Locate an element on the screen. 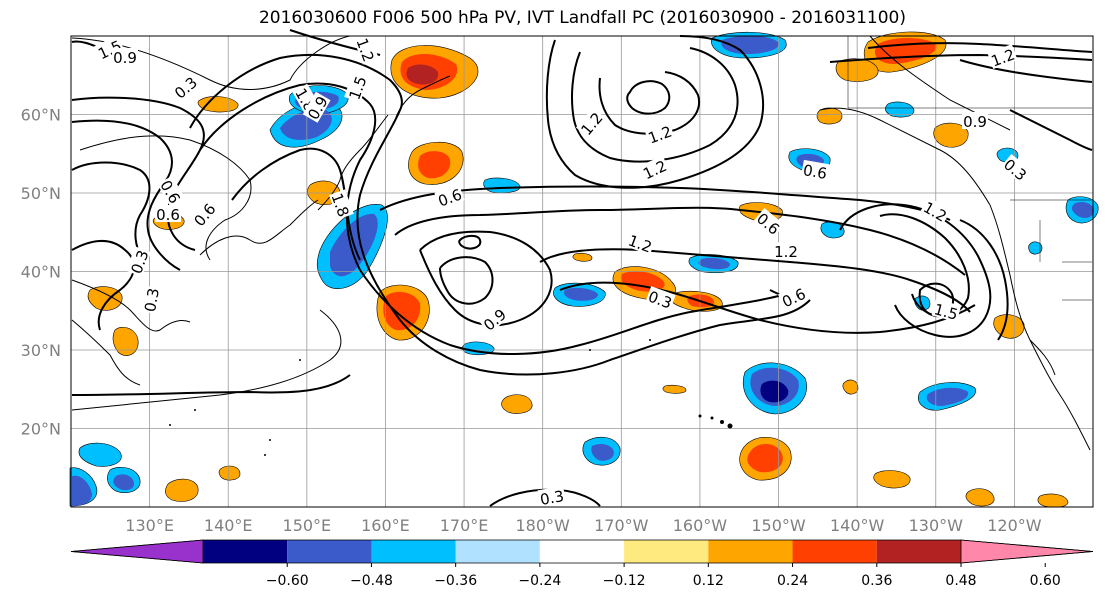 This screenshot has height=601, width=1105. colorbar-tick-label: −0.12 is located at coordinates (624, 581).